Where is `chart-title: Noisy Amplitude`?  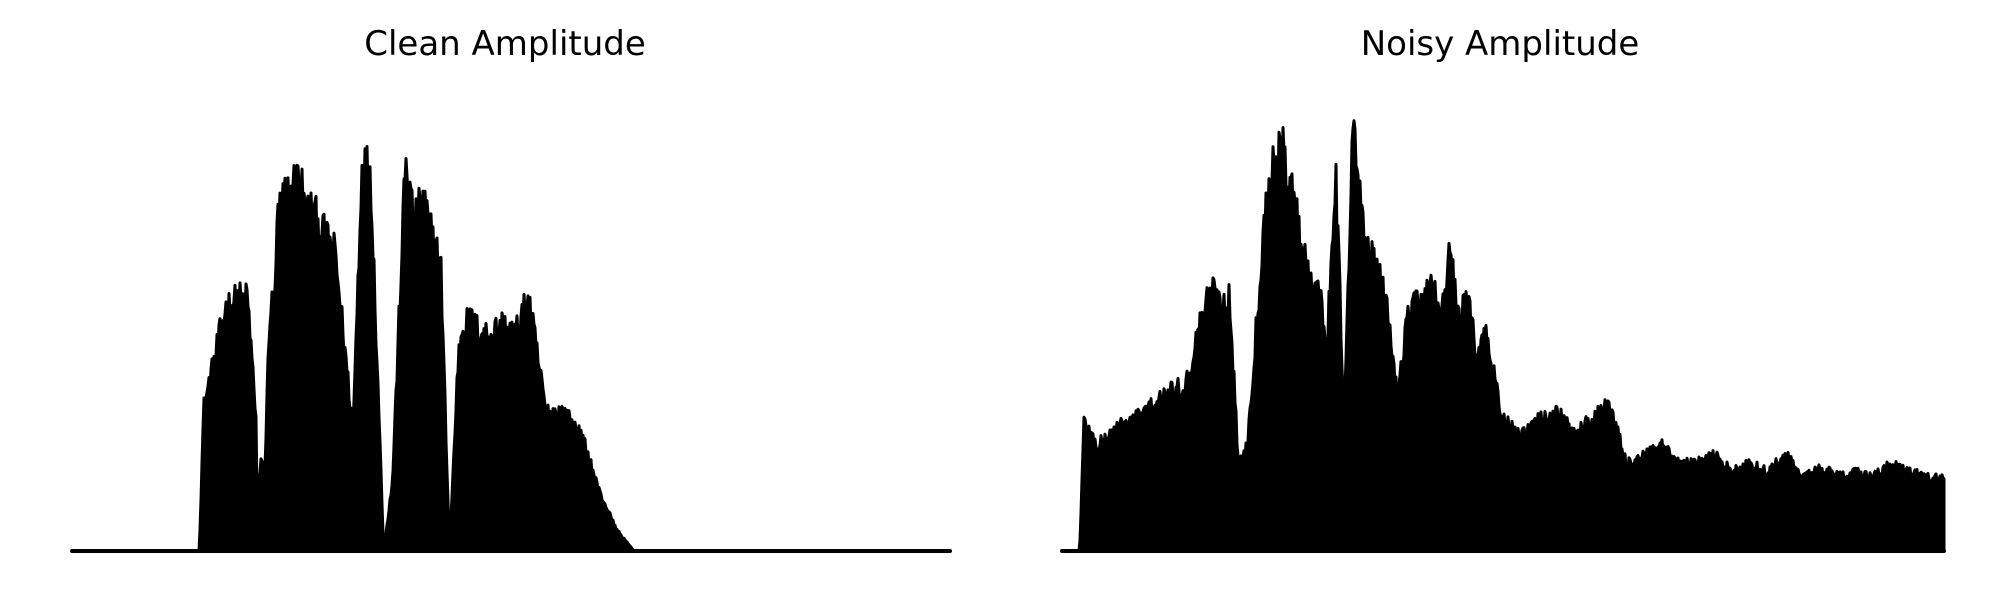 chart-title: Noisy Amplitude is located at coordinates (1500, 44).